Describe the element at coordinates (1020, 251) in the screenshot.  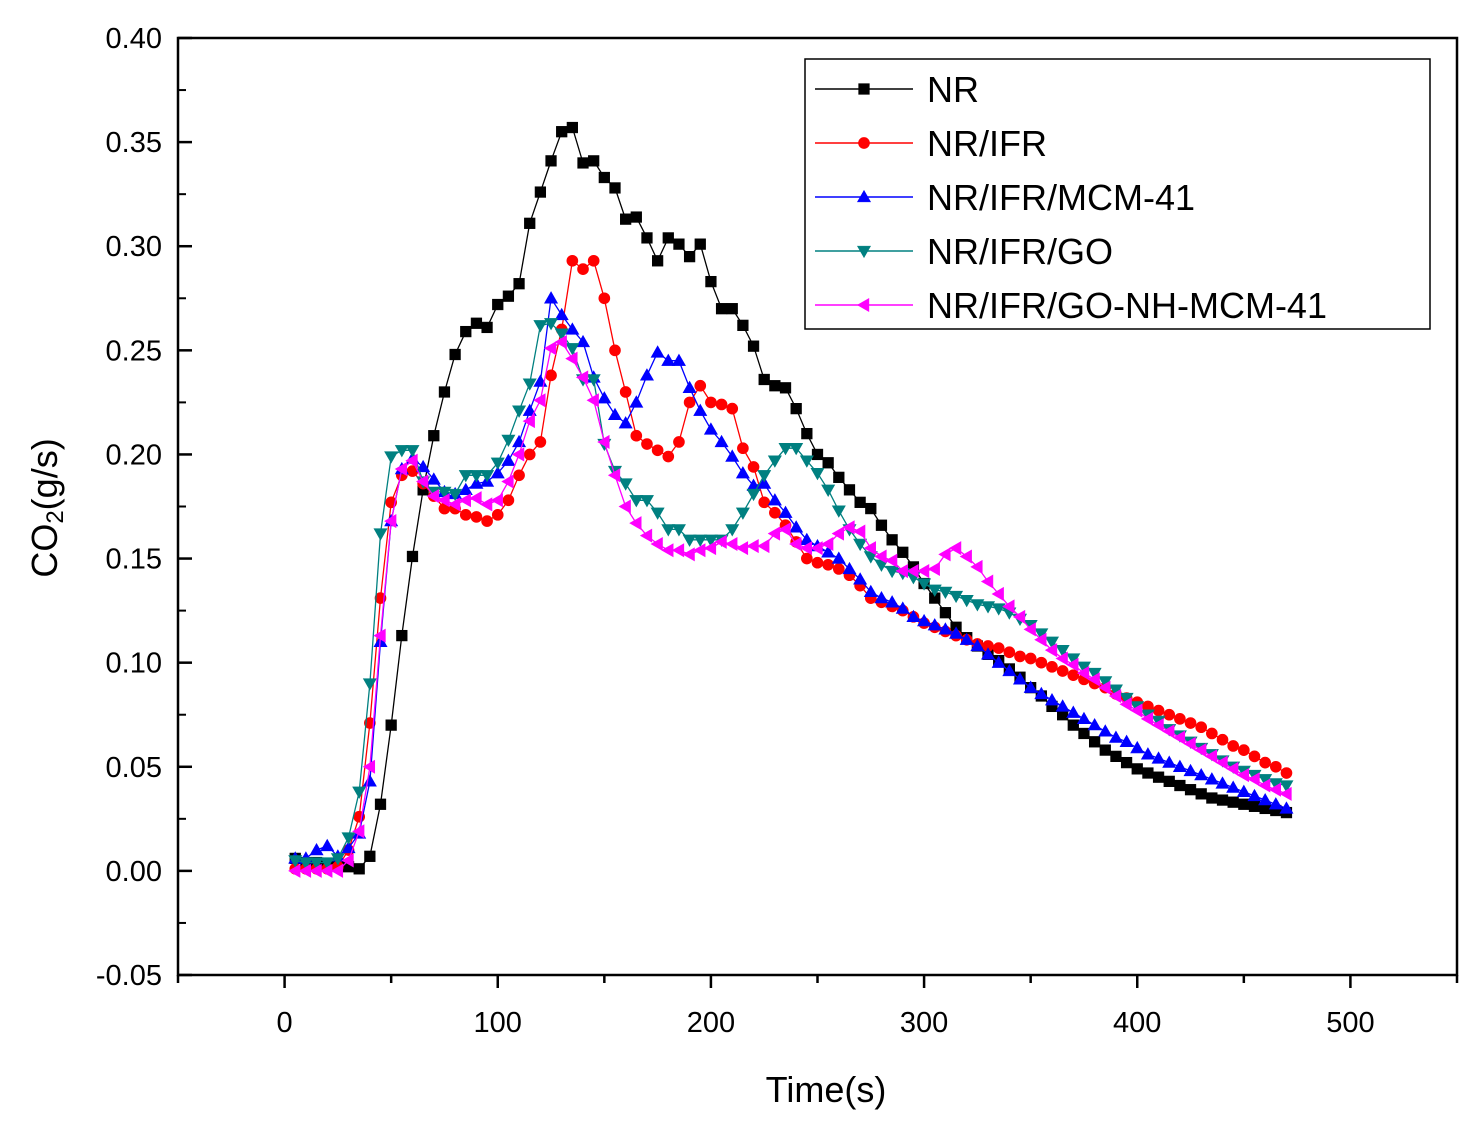
I see `legend-label: NR/IFR/GO` at that location.